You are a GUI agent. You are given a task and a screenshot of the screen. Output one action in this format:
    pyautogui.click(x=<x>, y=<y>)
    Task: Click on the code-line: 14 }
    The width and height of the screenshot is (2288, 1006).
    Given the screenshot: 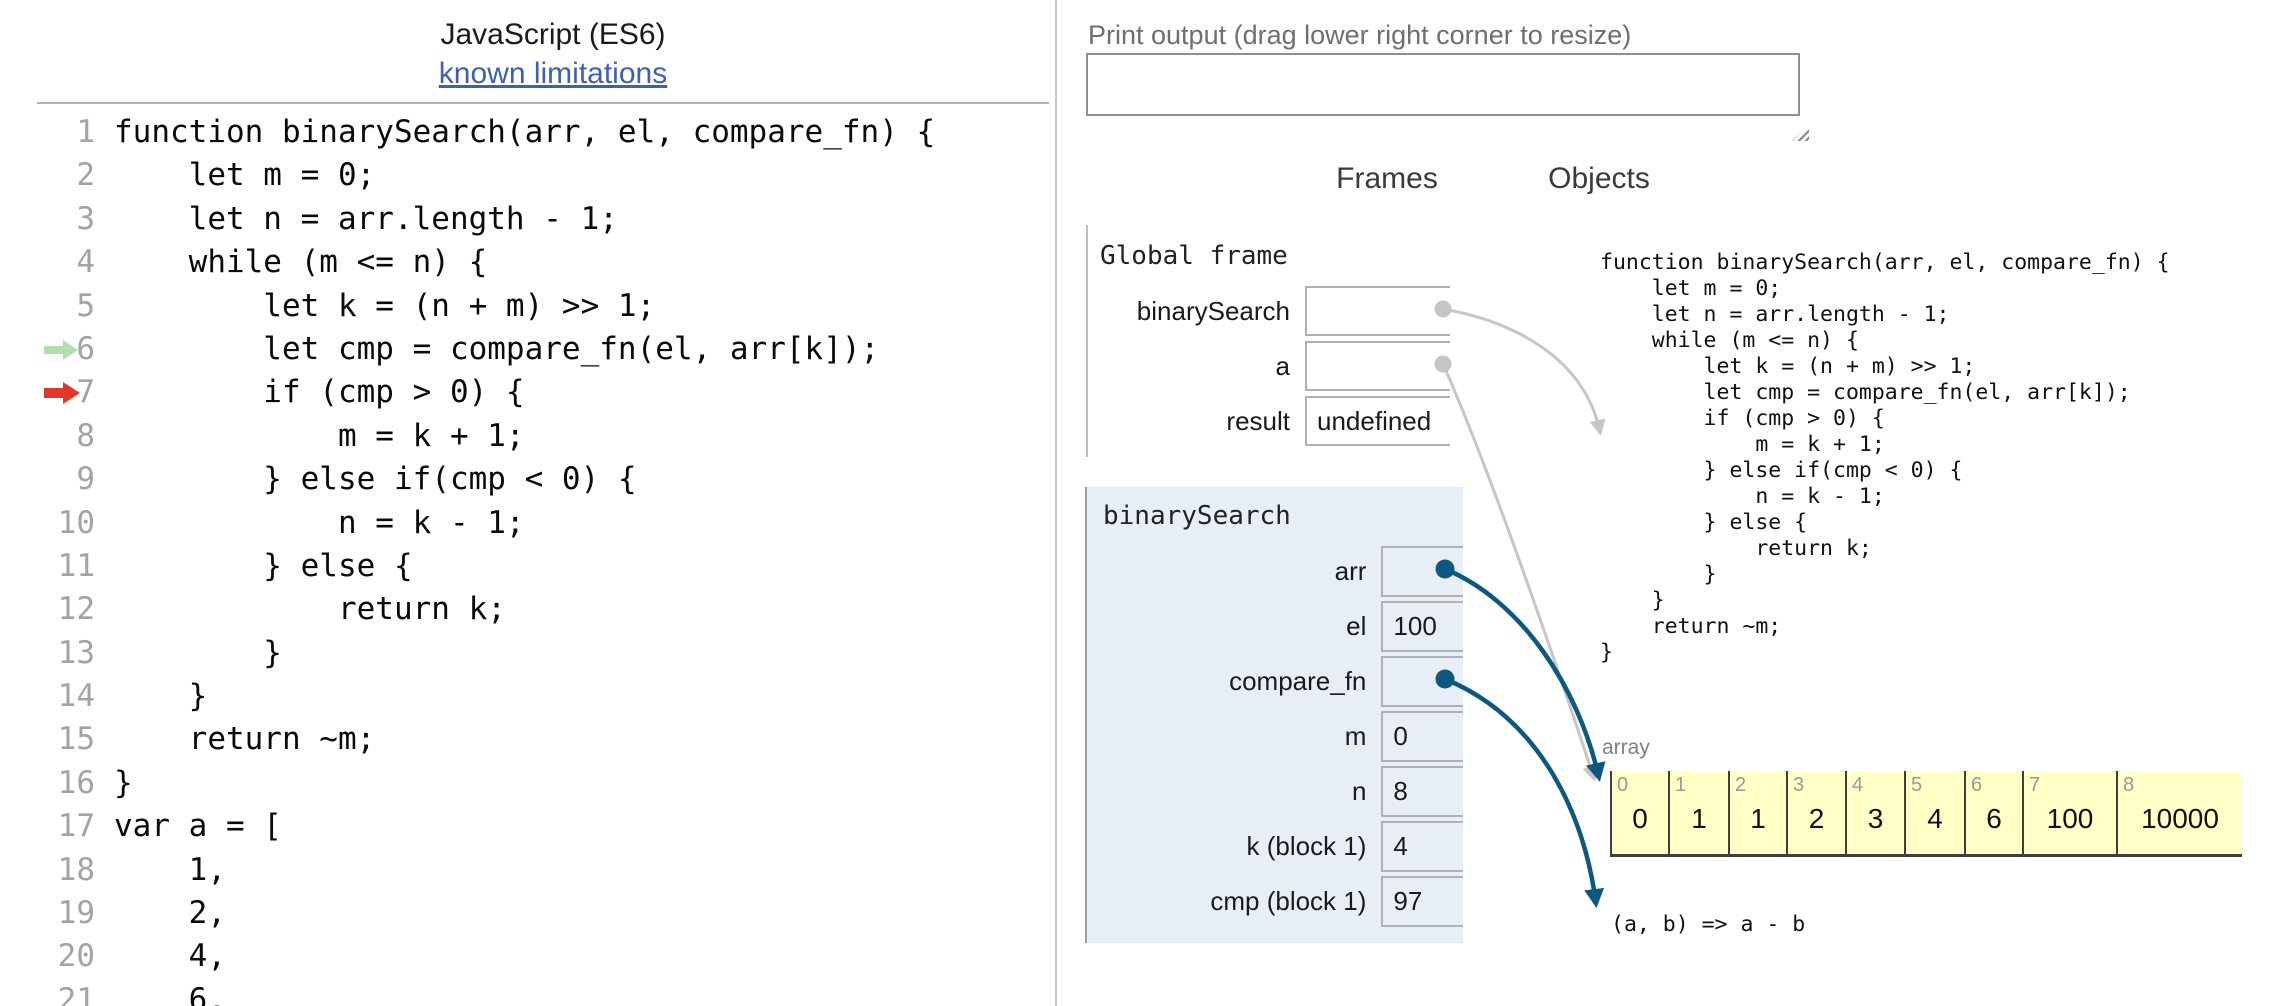 What is the action you would take?
    pyautogui.click(x=525, y=696)
    